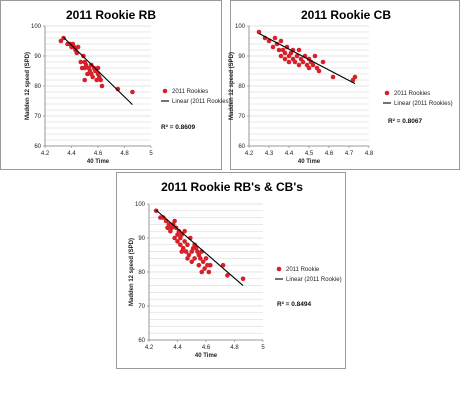  I want to click on legend-label-points: 2011 Rookie, so click(303, 270).